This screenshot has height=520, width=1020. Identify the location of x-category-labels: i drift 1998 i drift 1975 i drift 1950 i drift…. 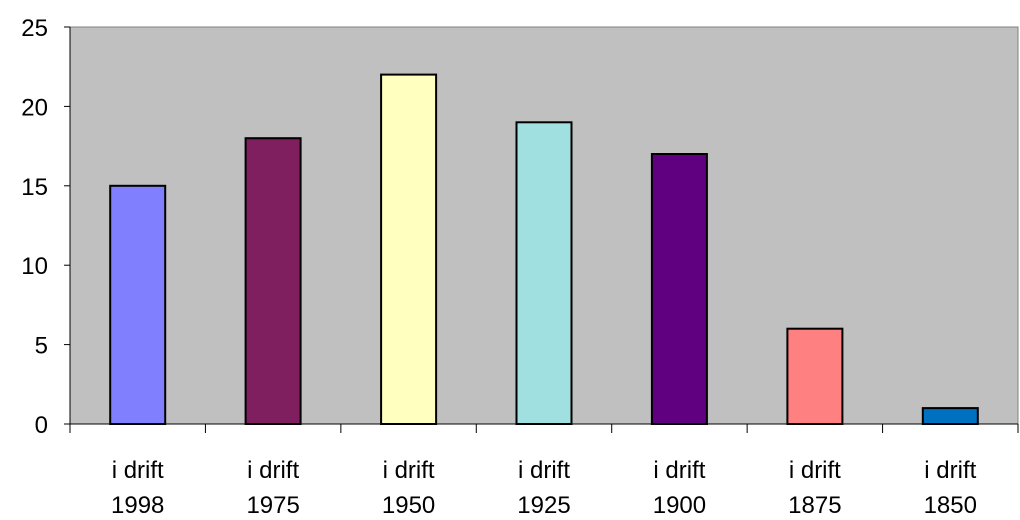
(544, 488).